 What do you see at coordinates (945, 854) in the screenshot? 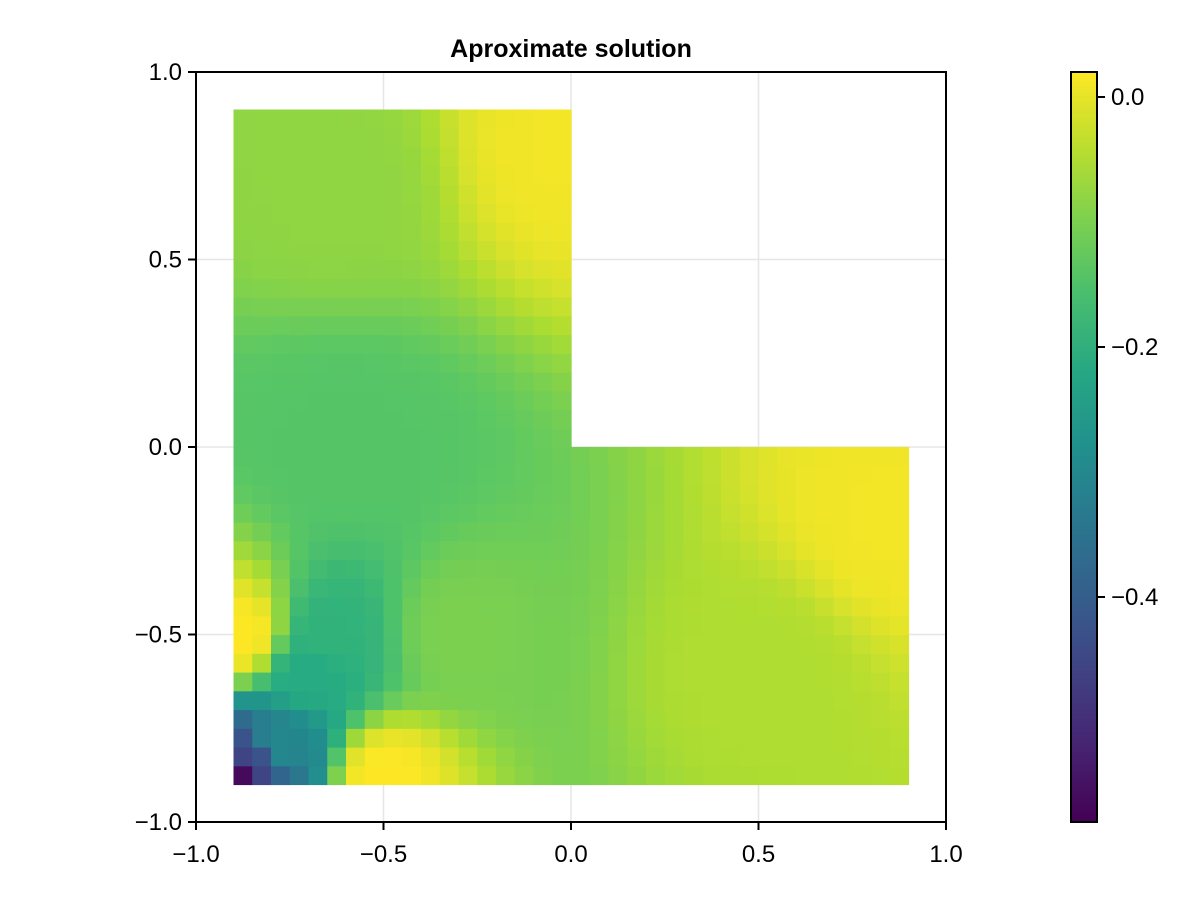
I see `x-tick-label: 1.0` at bounding box center [945, 854].